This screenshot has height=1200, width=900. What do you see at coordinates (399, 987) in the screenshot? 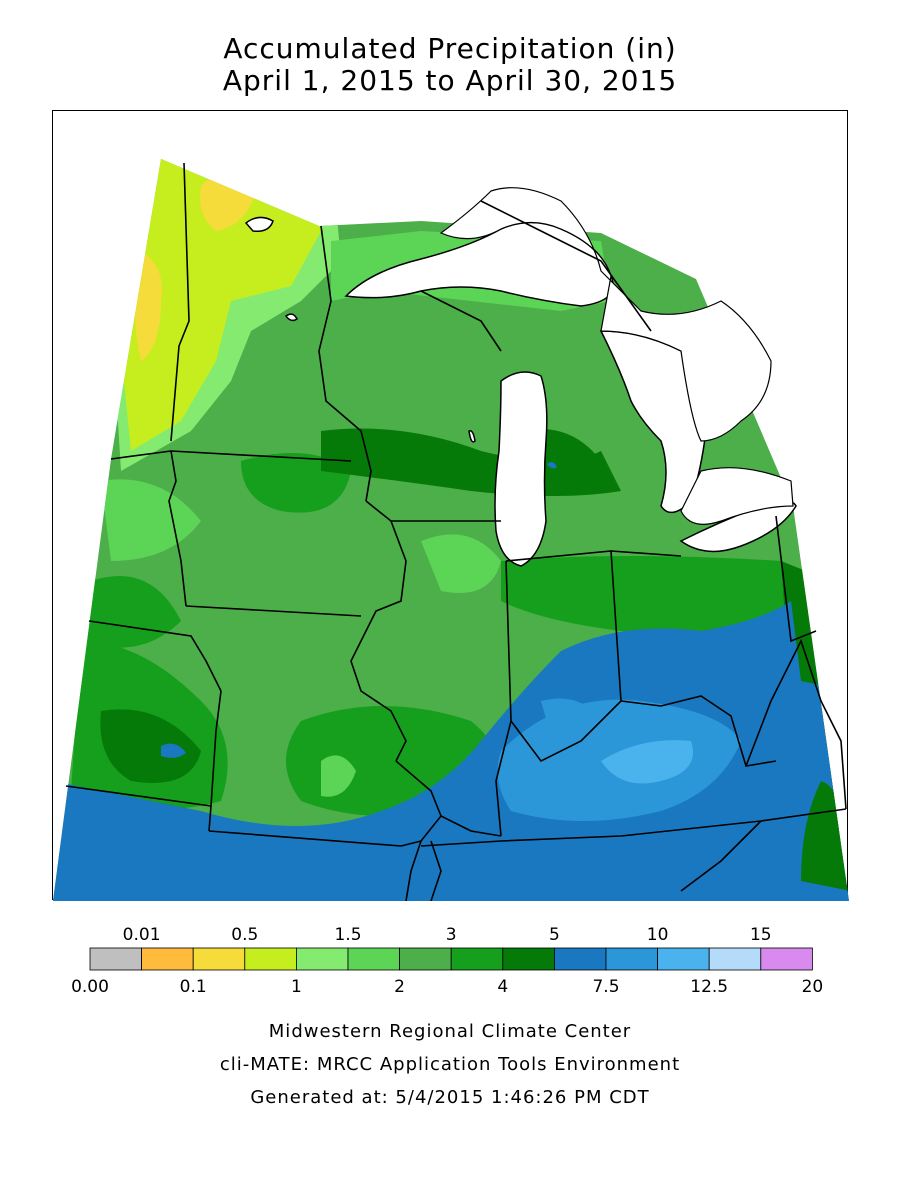
I see `legend-bottom-label: 2` at bounding box center [399, 987].